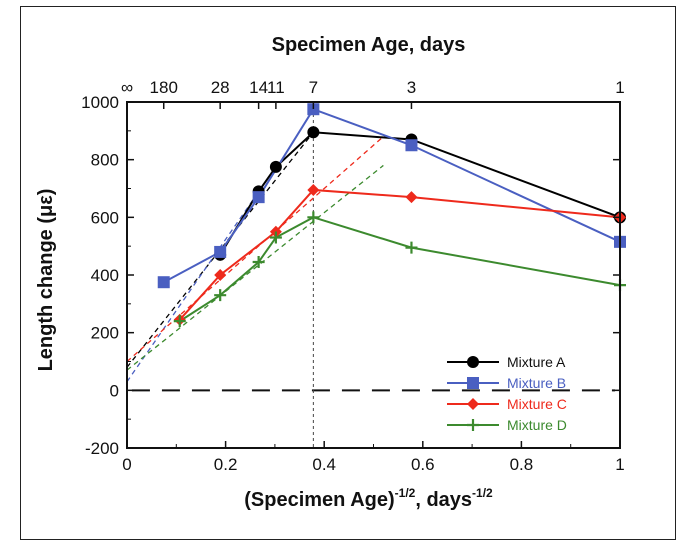 Image resolution: width=698 pixels, height=544 pixels. I want to click on x-tick-label: 0.2, so click(226, 464).